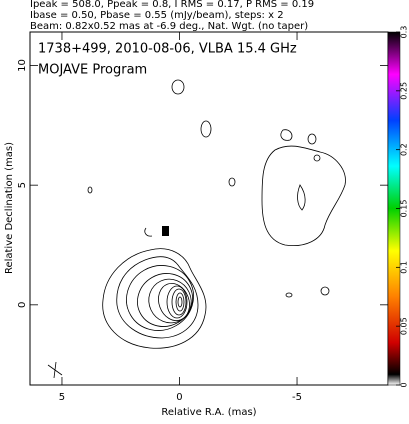 This screenshot has height=424, width=409. I want to click on x-tick-label: 5, so click(62, 397).